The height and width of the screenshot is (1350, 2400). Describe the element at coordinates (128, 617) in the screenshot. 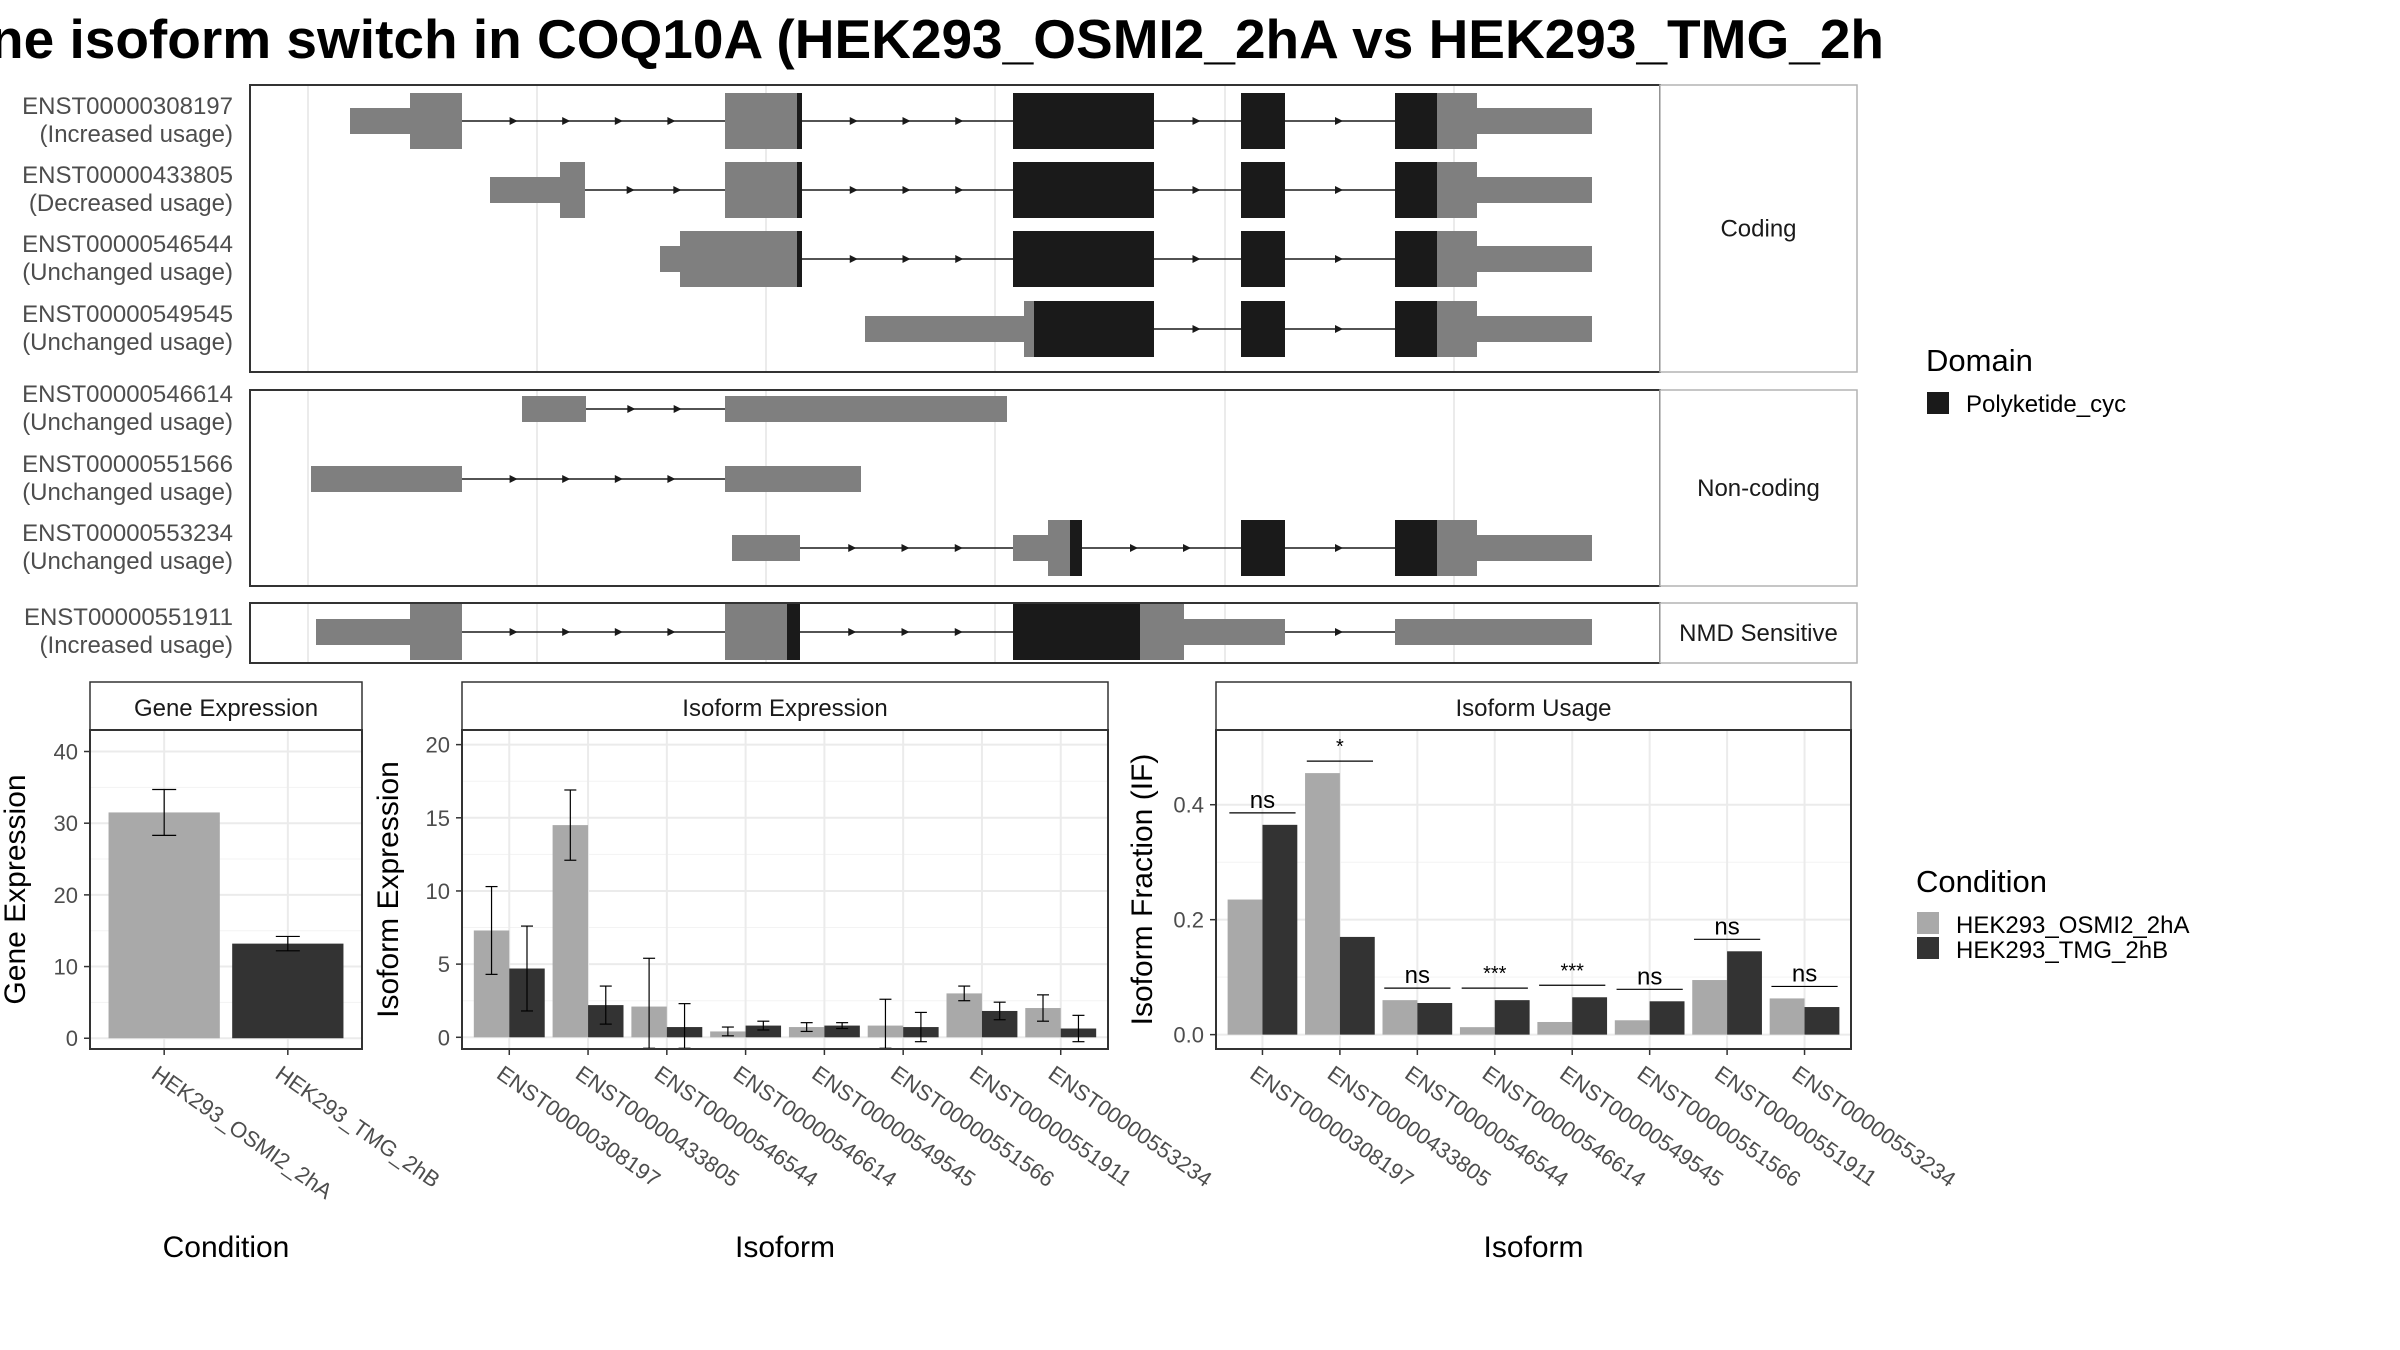

I see `transcript-id-label: ENST00000551911` at that location.